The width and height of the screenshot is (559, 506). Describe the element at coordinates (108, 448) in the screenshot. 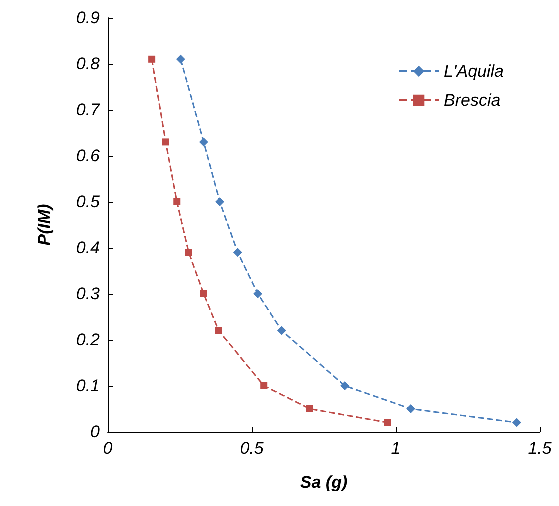

I see `x-tick-label: 0` at that location.